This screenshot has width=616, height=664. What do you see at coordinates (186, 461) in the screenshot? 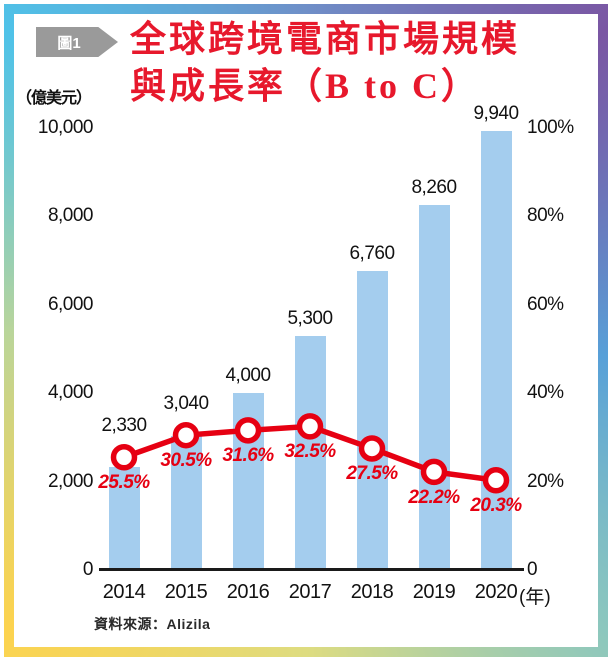
I see `growth-rate-label: 30.5%` at bounding box center [186, 461].